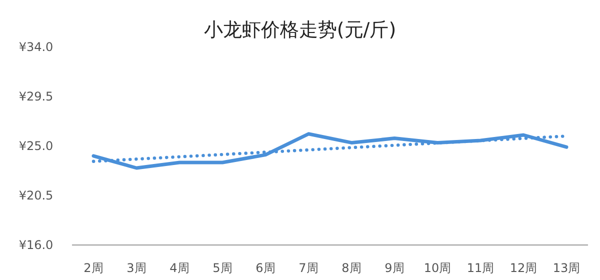 Image resolution: width=600 pixels, height=280 pixels. What do you see at coordinates (180, 268) in the screenshot?
I see `x-tick-label: 4周` at bounding box center [180, 268].